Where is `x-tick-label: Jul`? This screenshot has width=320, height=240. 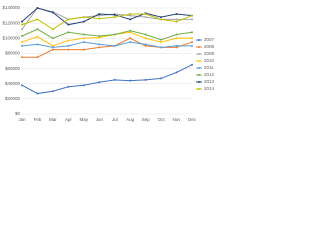 x-tick-label: Jul is located at coordinates (115, 119).